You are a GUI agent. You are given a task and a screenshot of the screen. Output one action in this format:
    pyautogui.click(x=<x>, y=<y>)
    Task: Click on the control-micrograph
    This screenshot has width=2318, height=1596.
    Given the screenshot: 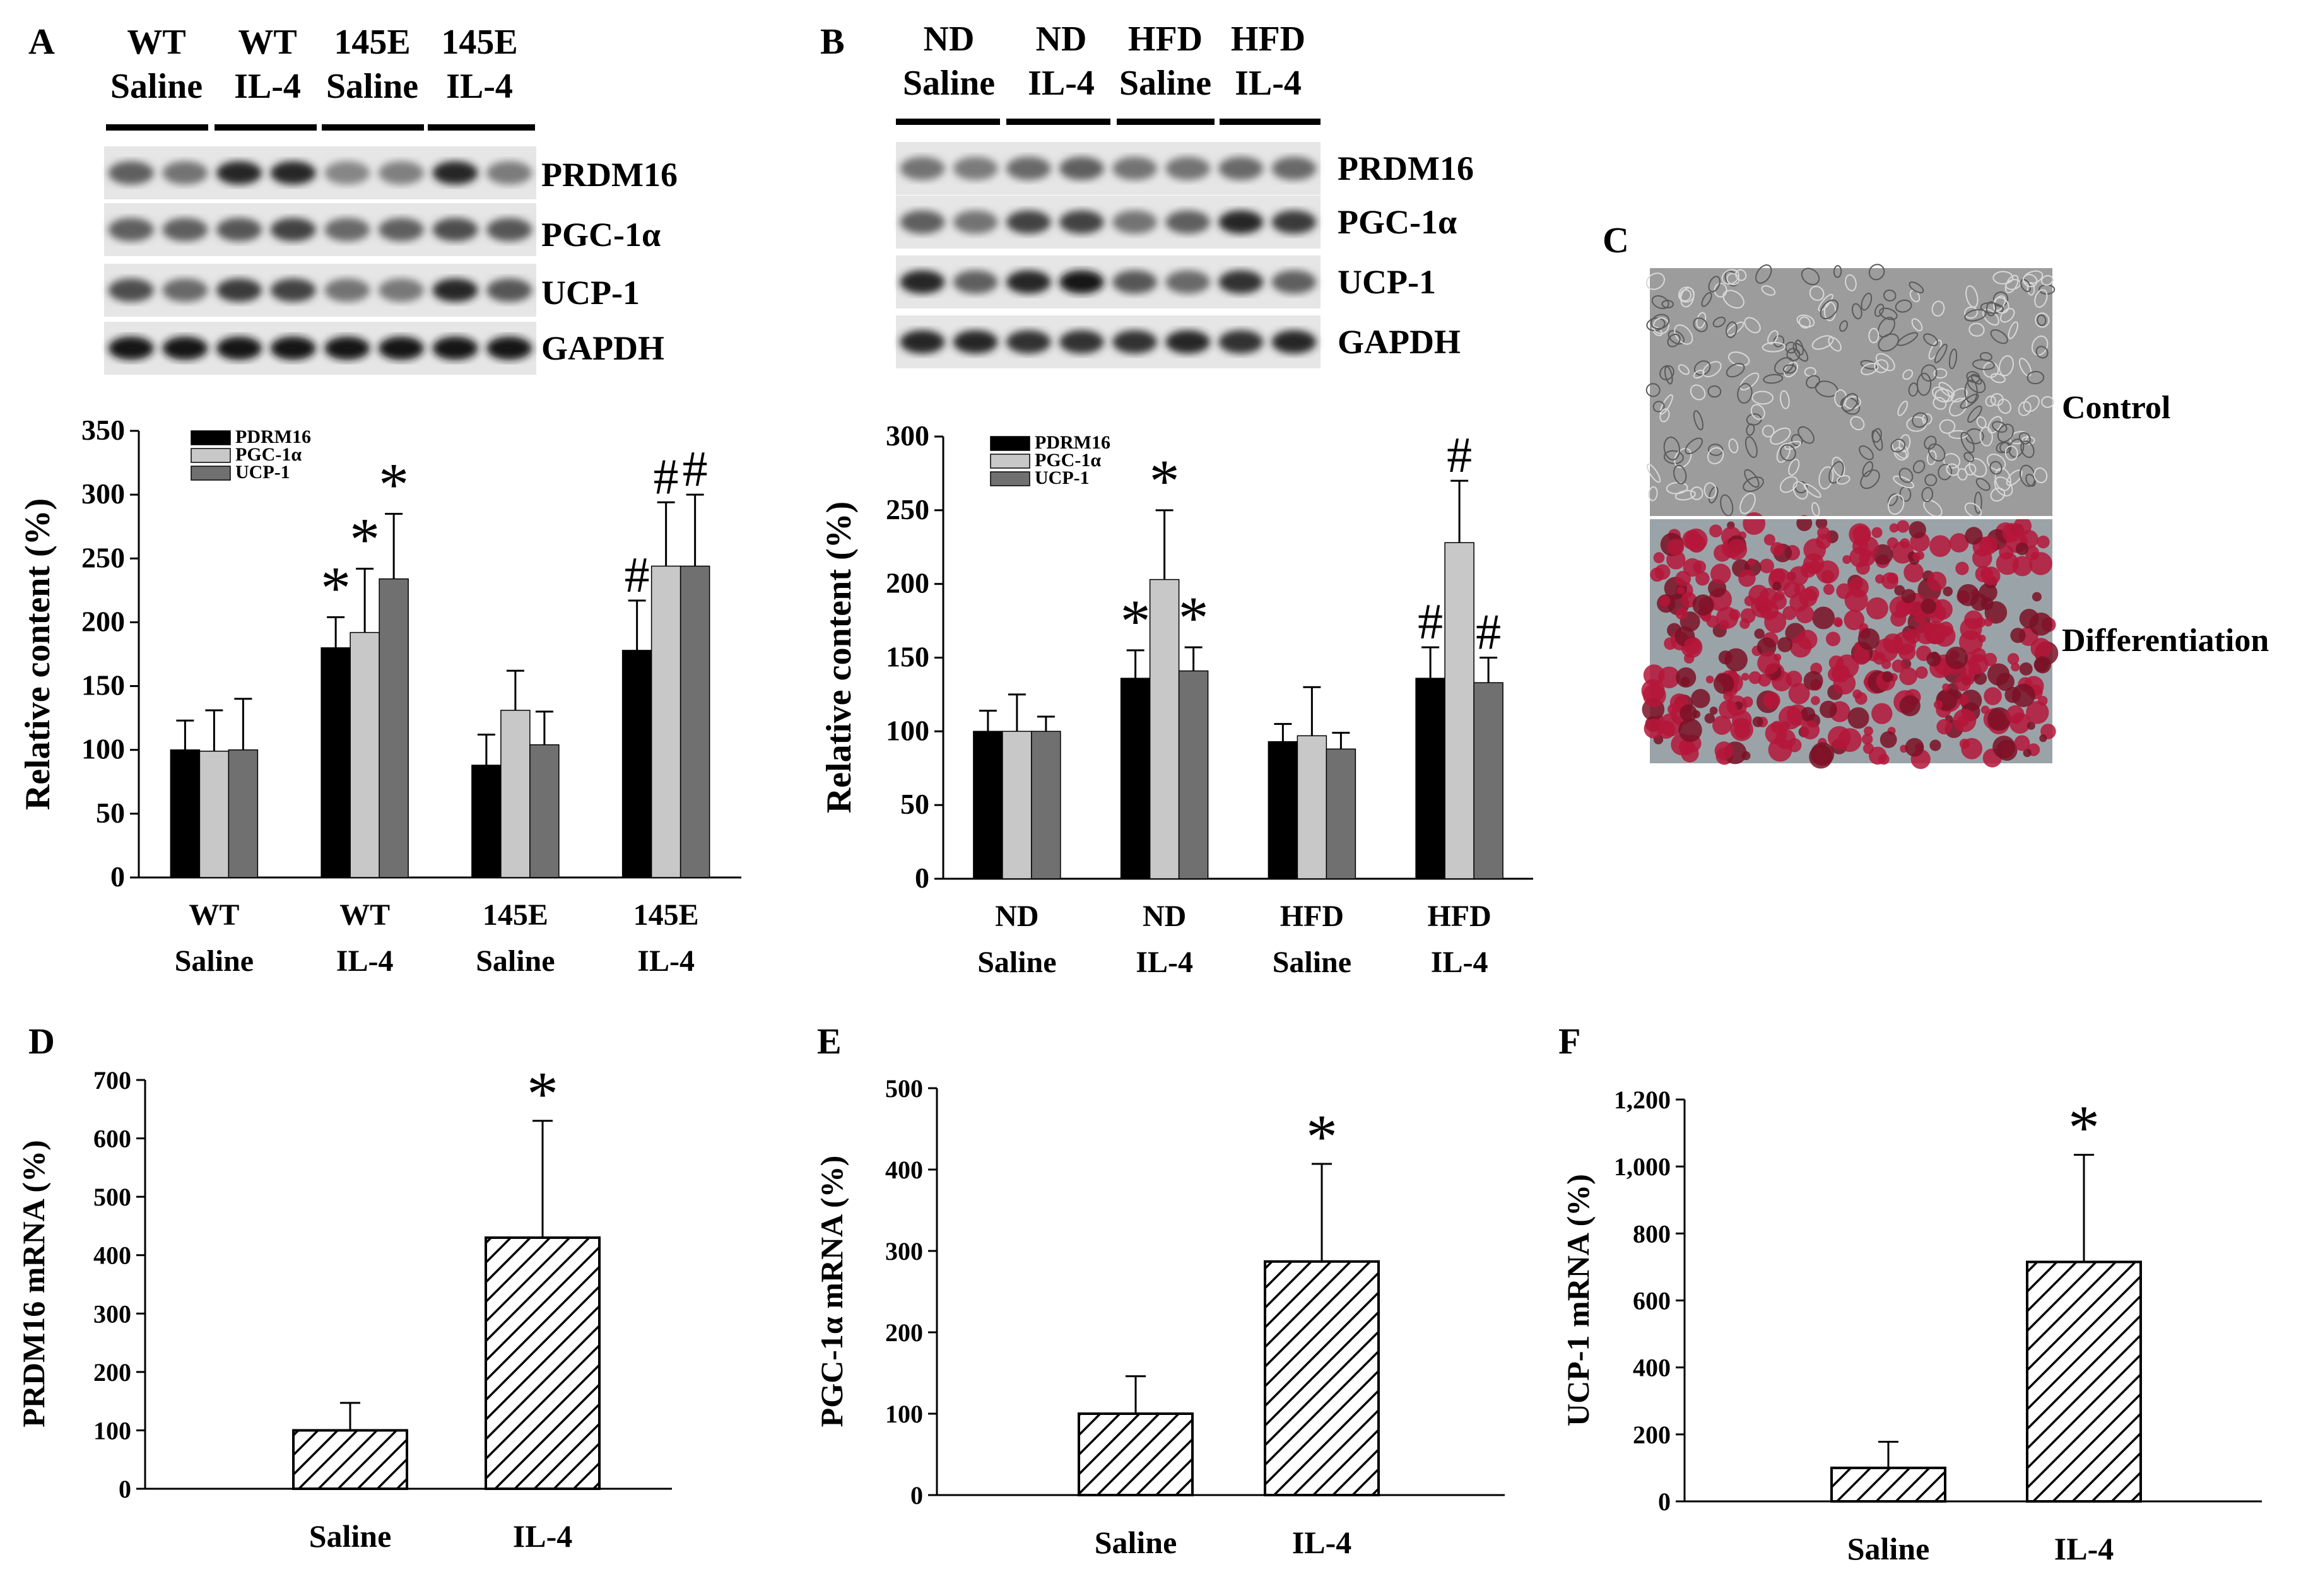 What is the action you would take?
    pyautogui.click(x=1850, y=391)
    